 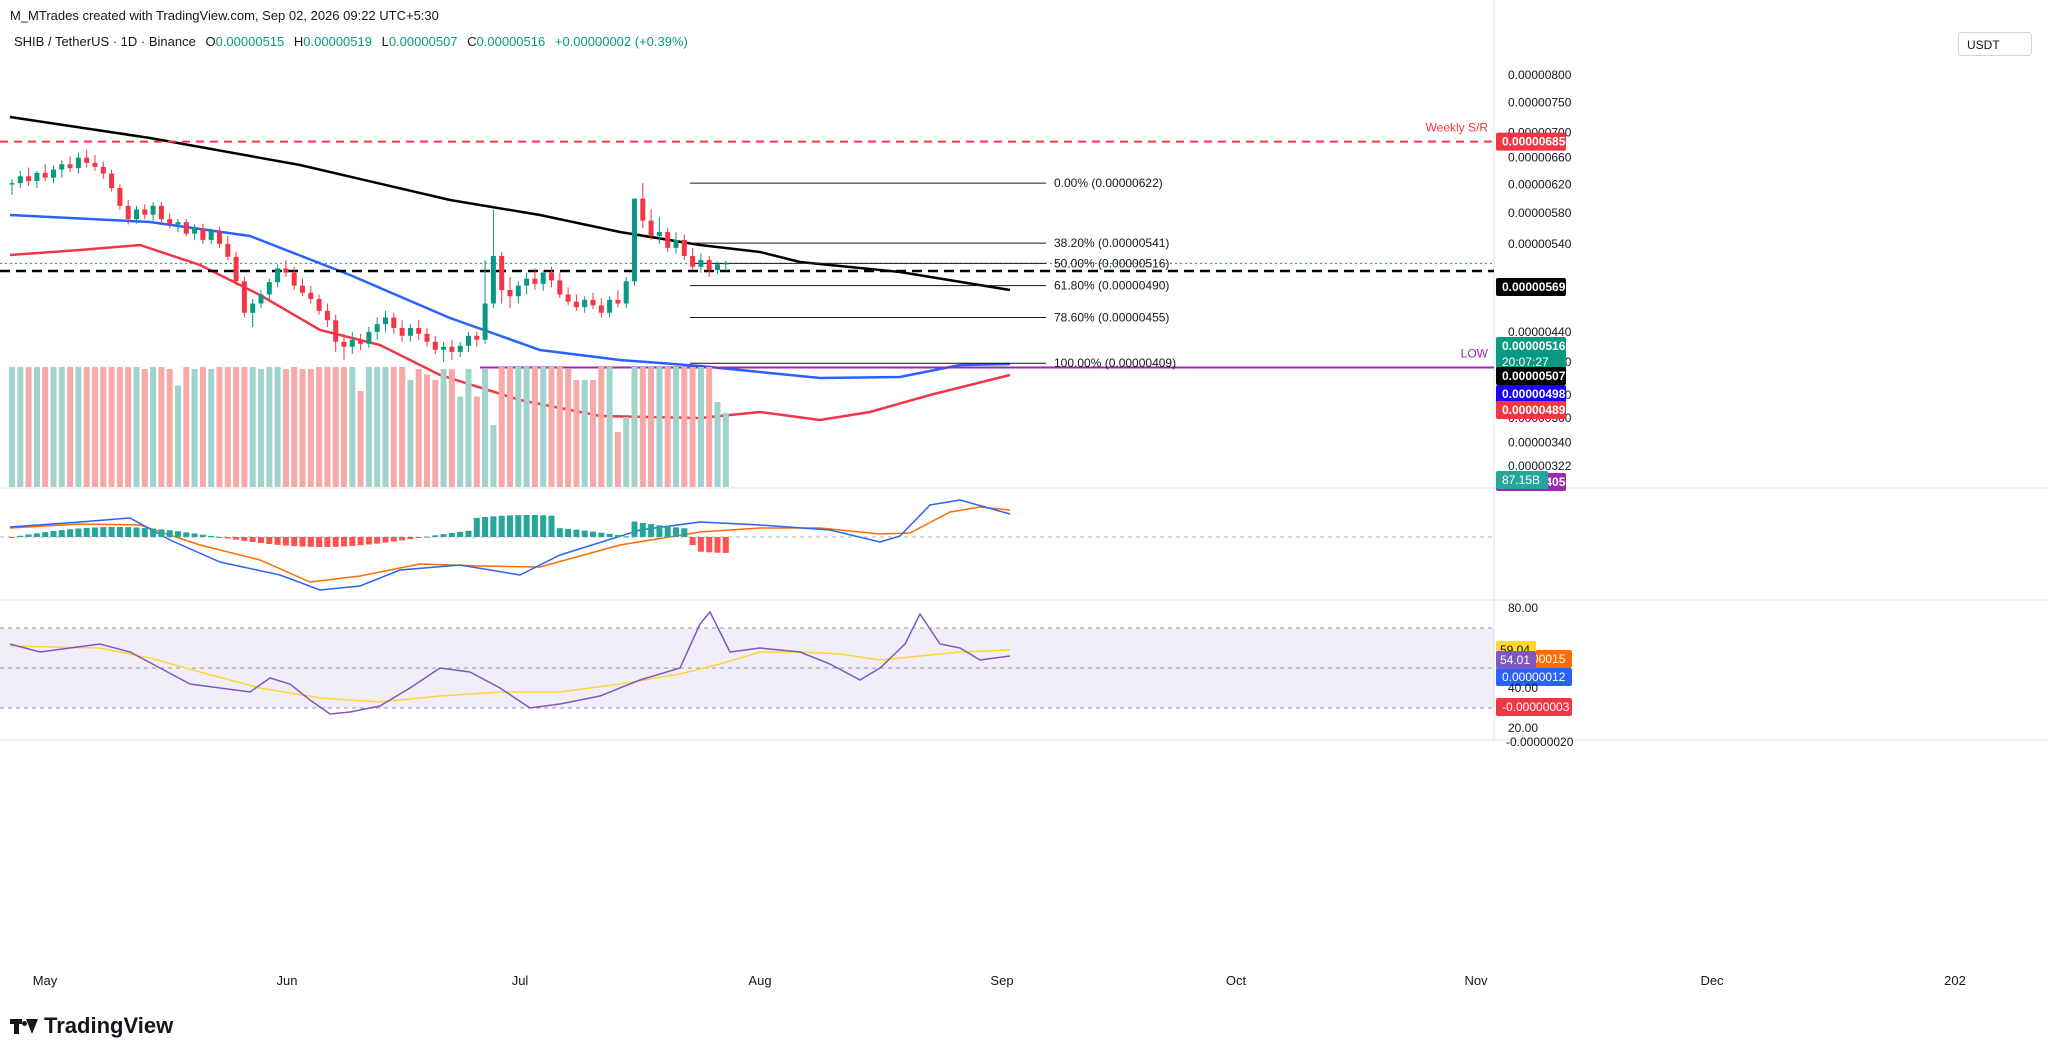 What do you see at coordinates (1111, 317) in the screenshot?
I see `fib-level-label: 78.60% (0.00000455)` at bounding box center [1111, 317].